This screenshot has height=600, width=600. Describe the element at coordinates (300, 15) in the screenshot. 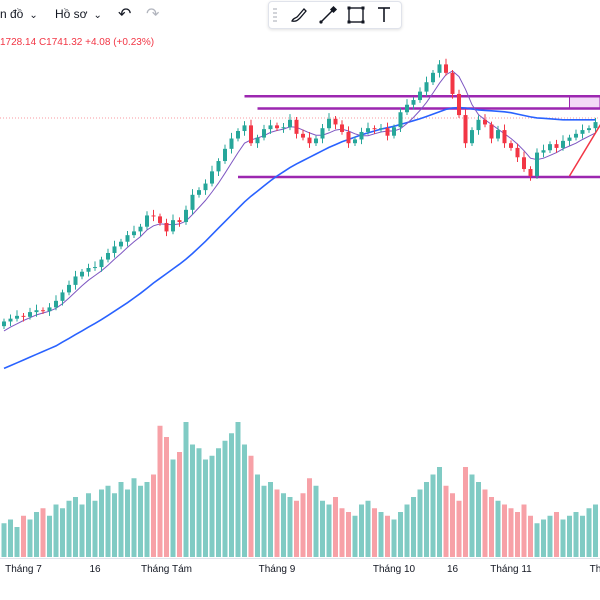

I see `brush-icon` at that location.